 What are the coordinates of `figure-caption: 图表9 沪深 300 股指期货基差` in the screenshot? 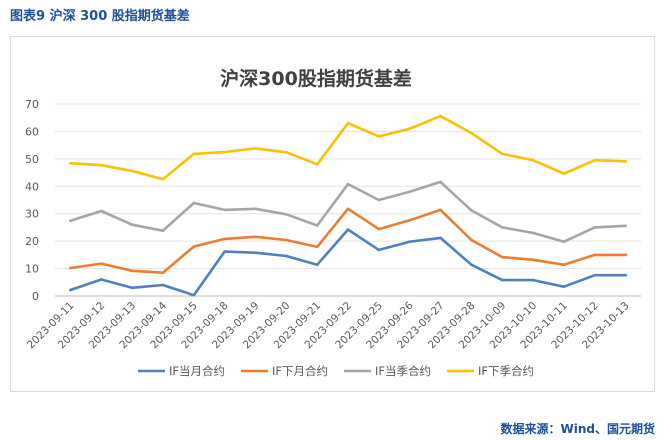 It's located at (100, 16).